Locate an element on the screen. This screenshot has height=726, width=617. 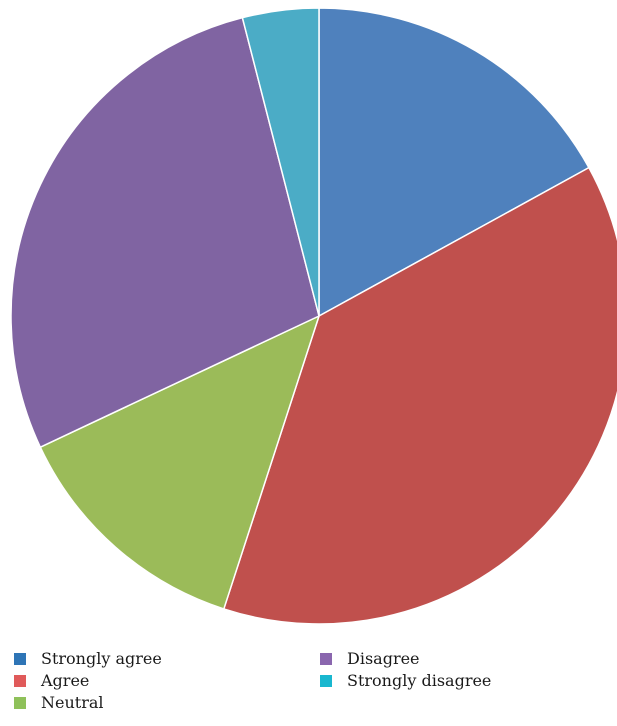
legend-swatch-disagree is located at coordinates (326, 659).